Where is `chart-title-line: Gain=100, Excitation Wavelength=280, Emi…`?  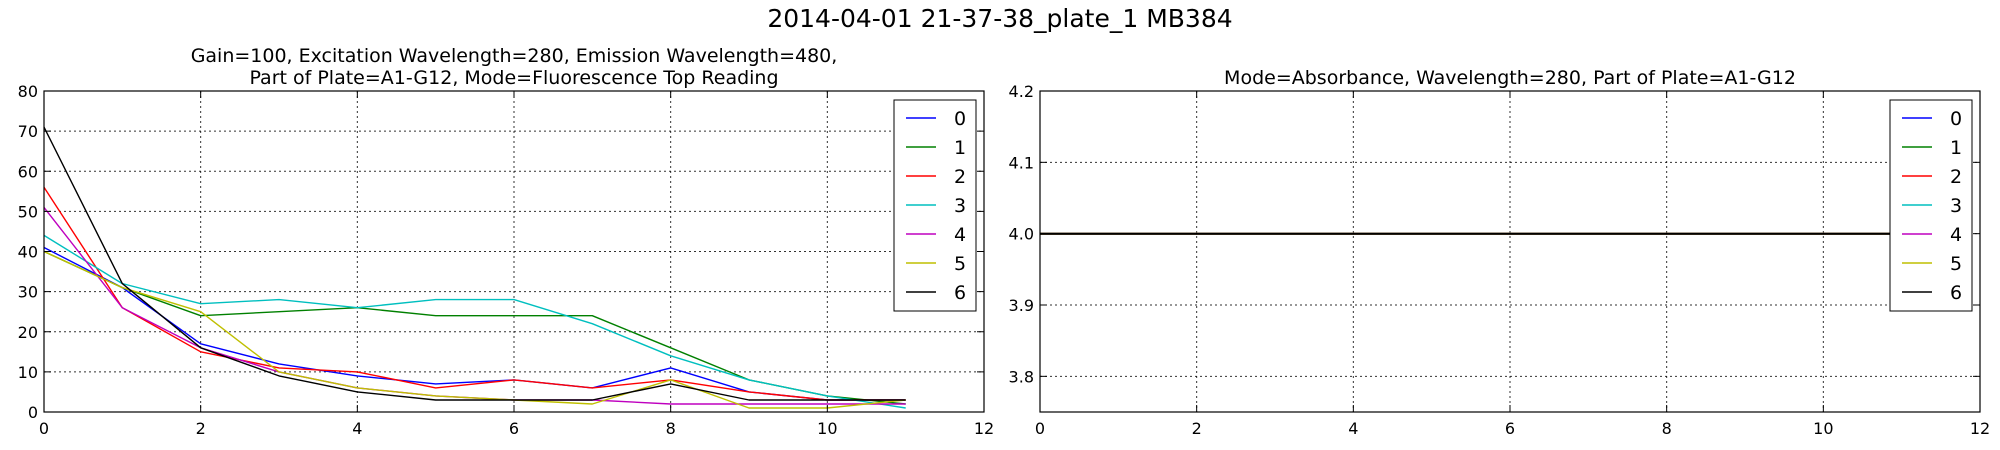
chart-title-line: Gain=100, Excitation Wavelength=280, Emi… is located at coordinates (514, 56).